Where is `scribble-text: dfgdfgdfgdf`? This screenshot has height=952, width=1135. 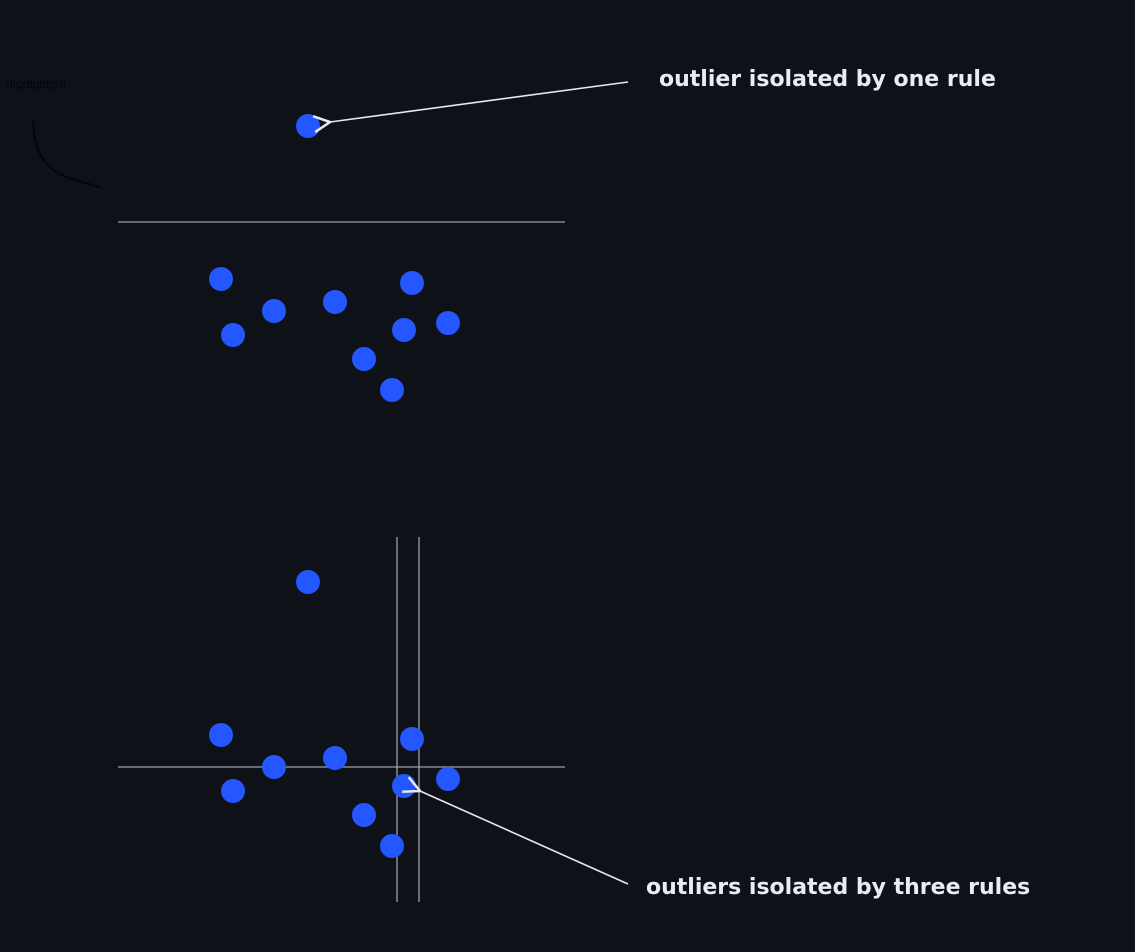 scribble-text: dfgdfgdfgdf is located at coordinates (36, 84).